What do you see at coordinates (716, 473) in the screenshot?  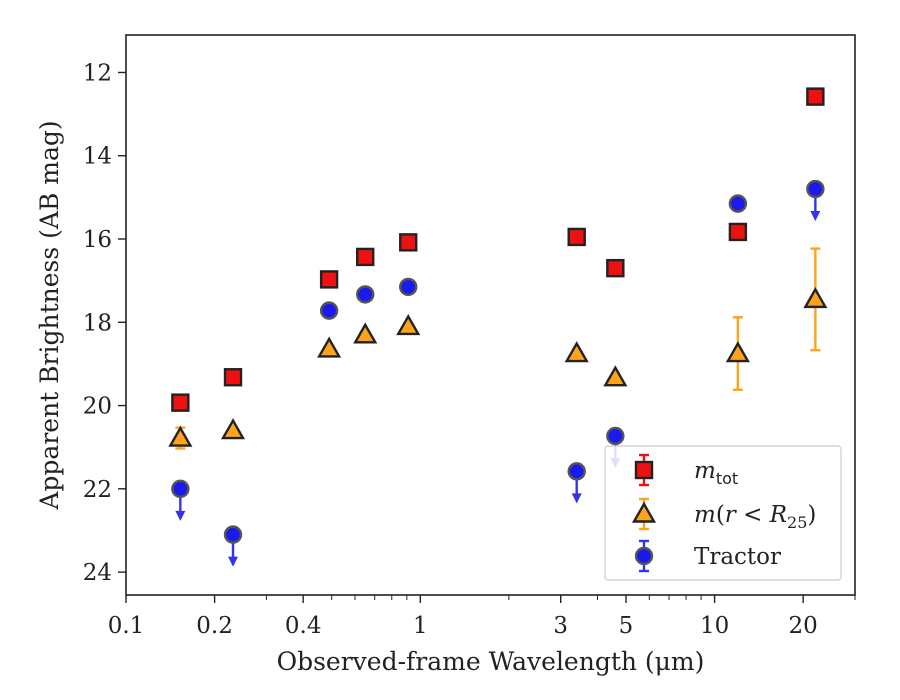 I see `legend-label: mtot` at bounding box center [716, 473].